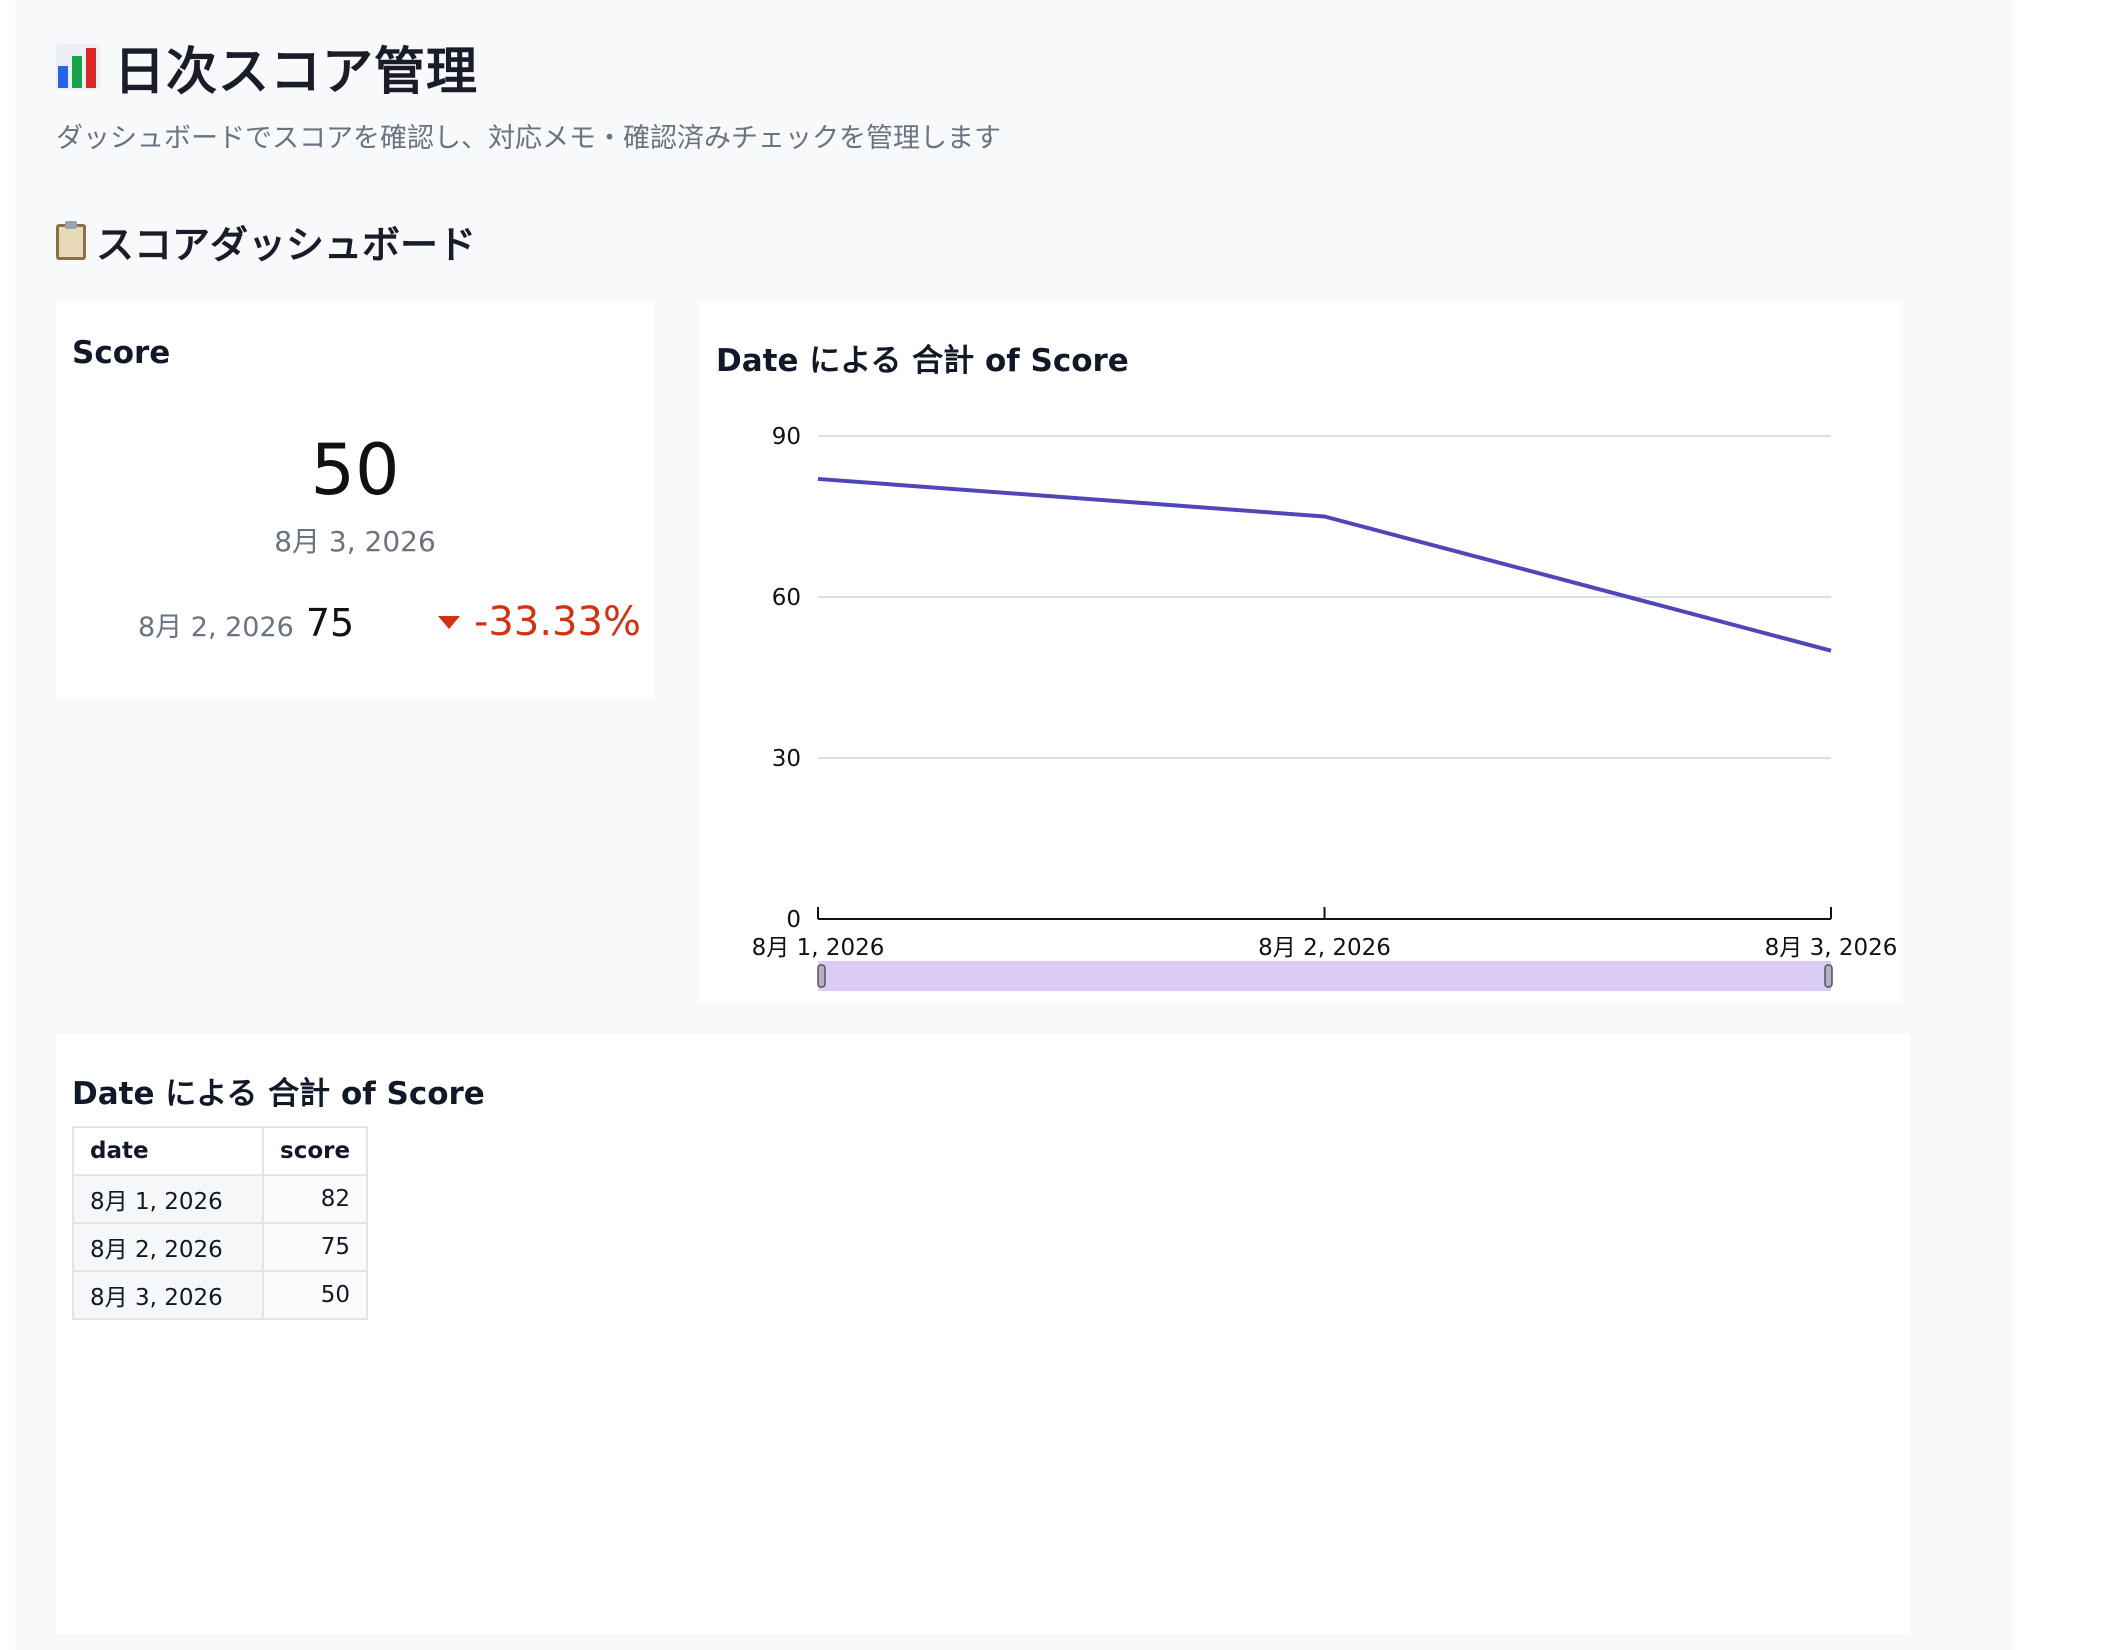 Image resolution: width=2118 pixels, height=1650 pixels. What do you see at coordinates (1831, 948) in the screenshot?
I see `x-tick-label: 8月 3, 2026` at bounding box center [1831, 948].